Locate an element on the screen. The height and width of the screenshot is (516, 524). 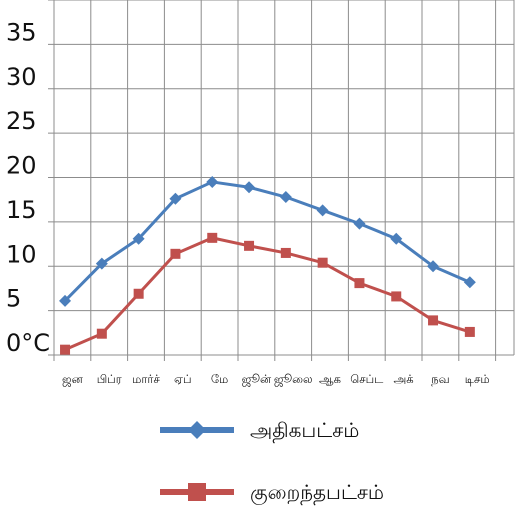
x-tick-label: ஜூலை is located at coordinates (293, 379).